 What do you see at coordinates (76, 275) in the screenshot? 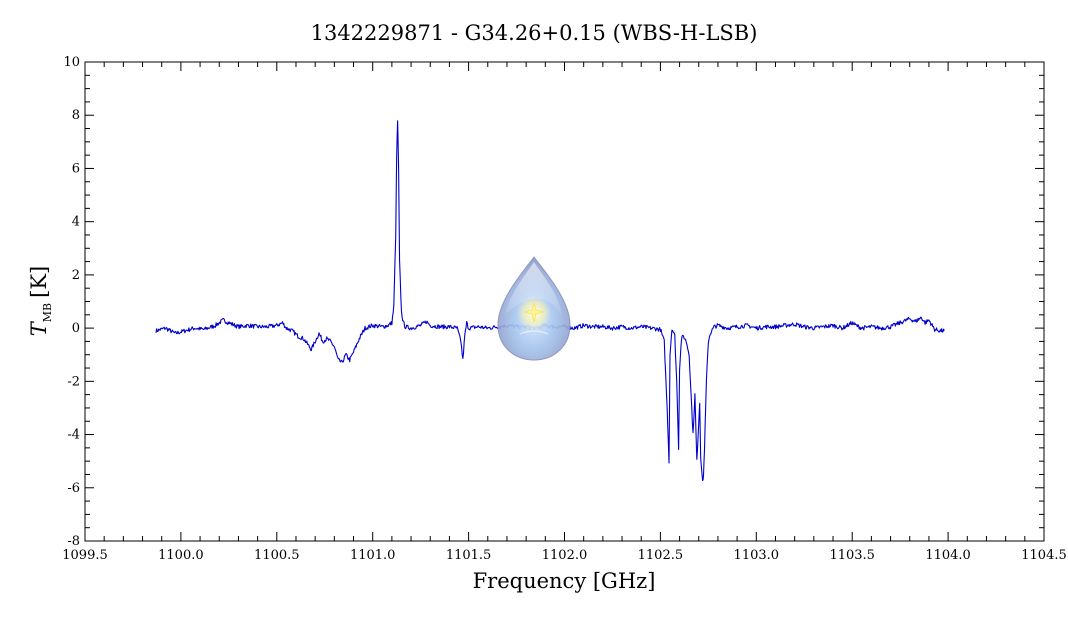
I see `y-tick-label: 2` at bounding box center [76, 275].